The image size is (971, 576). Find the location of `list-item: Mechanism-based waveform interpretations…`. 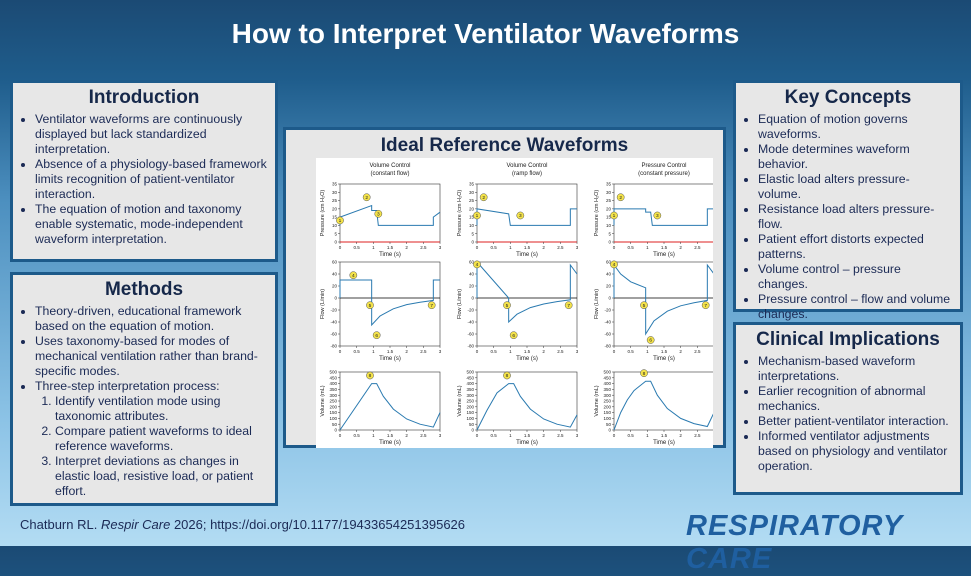

list-item: Mechanism-based waveform interpretations… is located at coordinates (855, 369).